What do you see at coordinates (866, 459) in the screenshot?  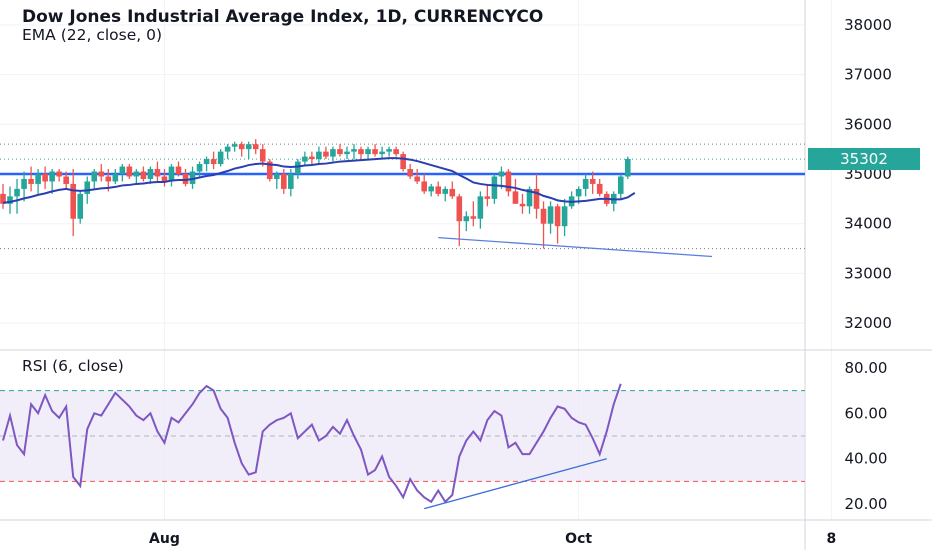 I see `rsi-tick-label: 40.00` at bounding box center [866, 459].